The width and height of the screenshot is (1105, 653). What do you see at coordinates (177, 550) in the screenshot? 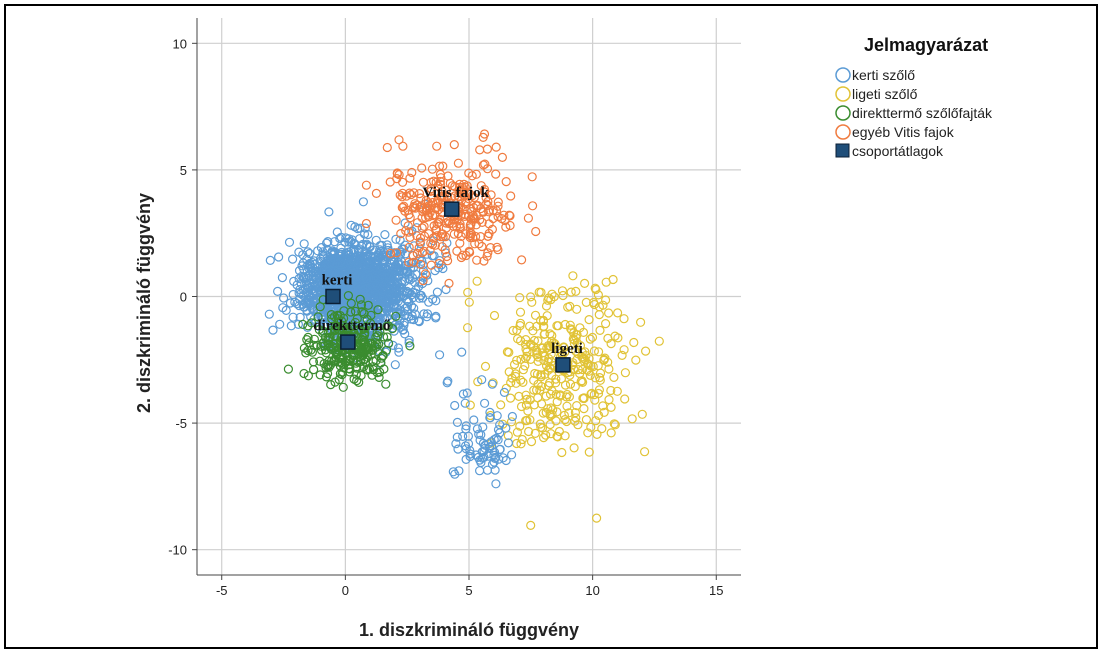
I see `y-tick-label: -10` at bounding box center [177, 550].